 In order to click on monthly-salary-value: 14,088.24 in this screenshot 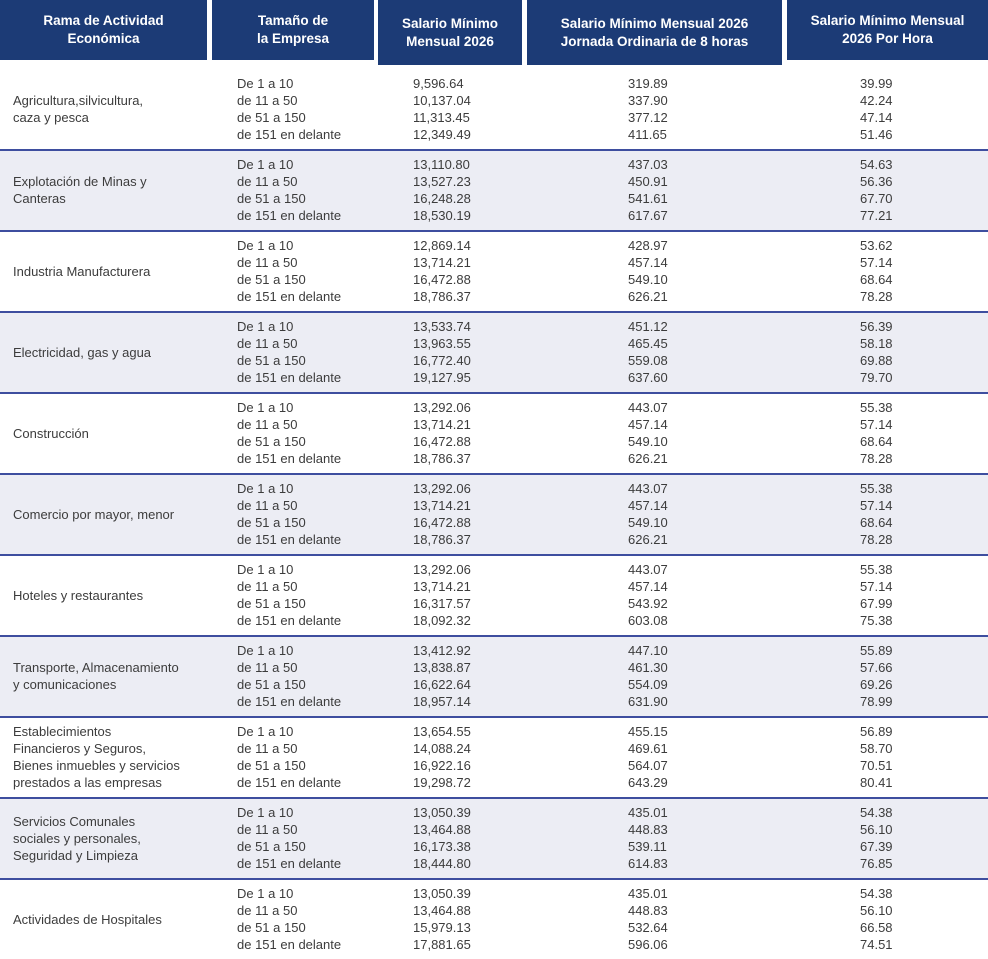, I will do `click(442, 748)`.